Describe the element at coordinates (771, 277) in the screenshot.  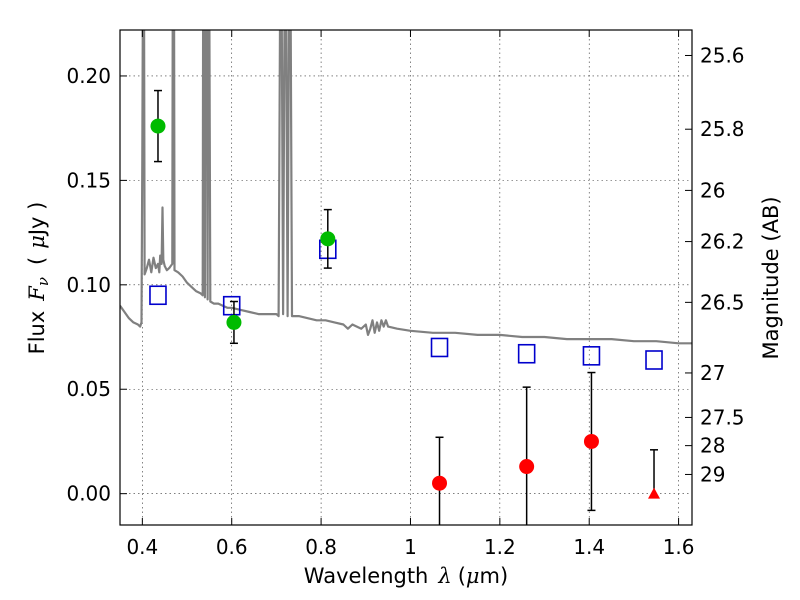
I see `y2-axis-label: Magnitude (AB)` at that location.